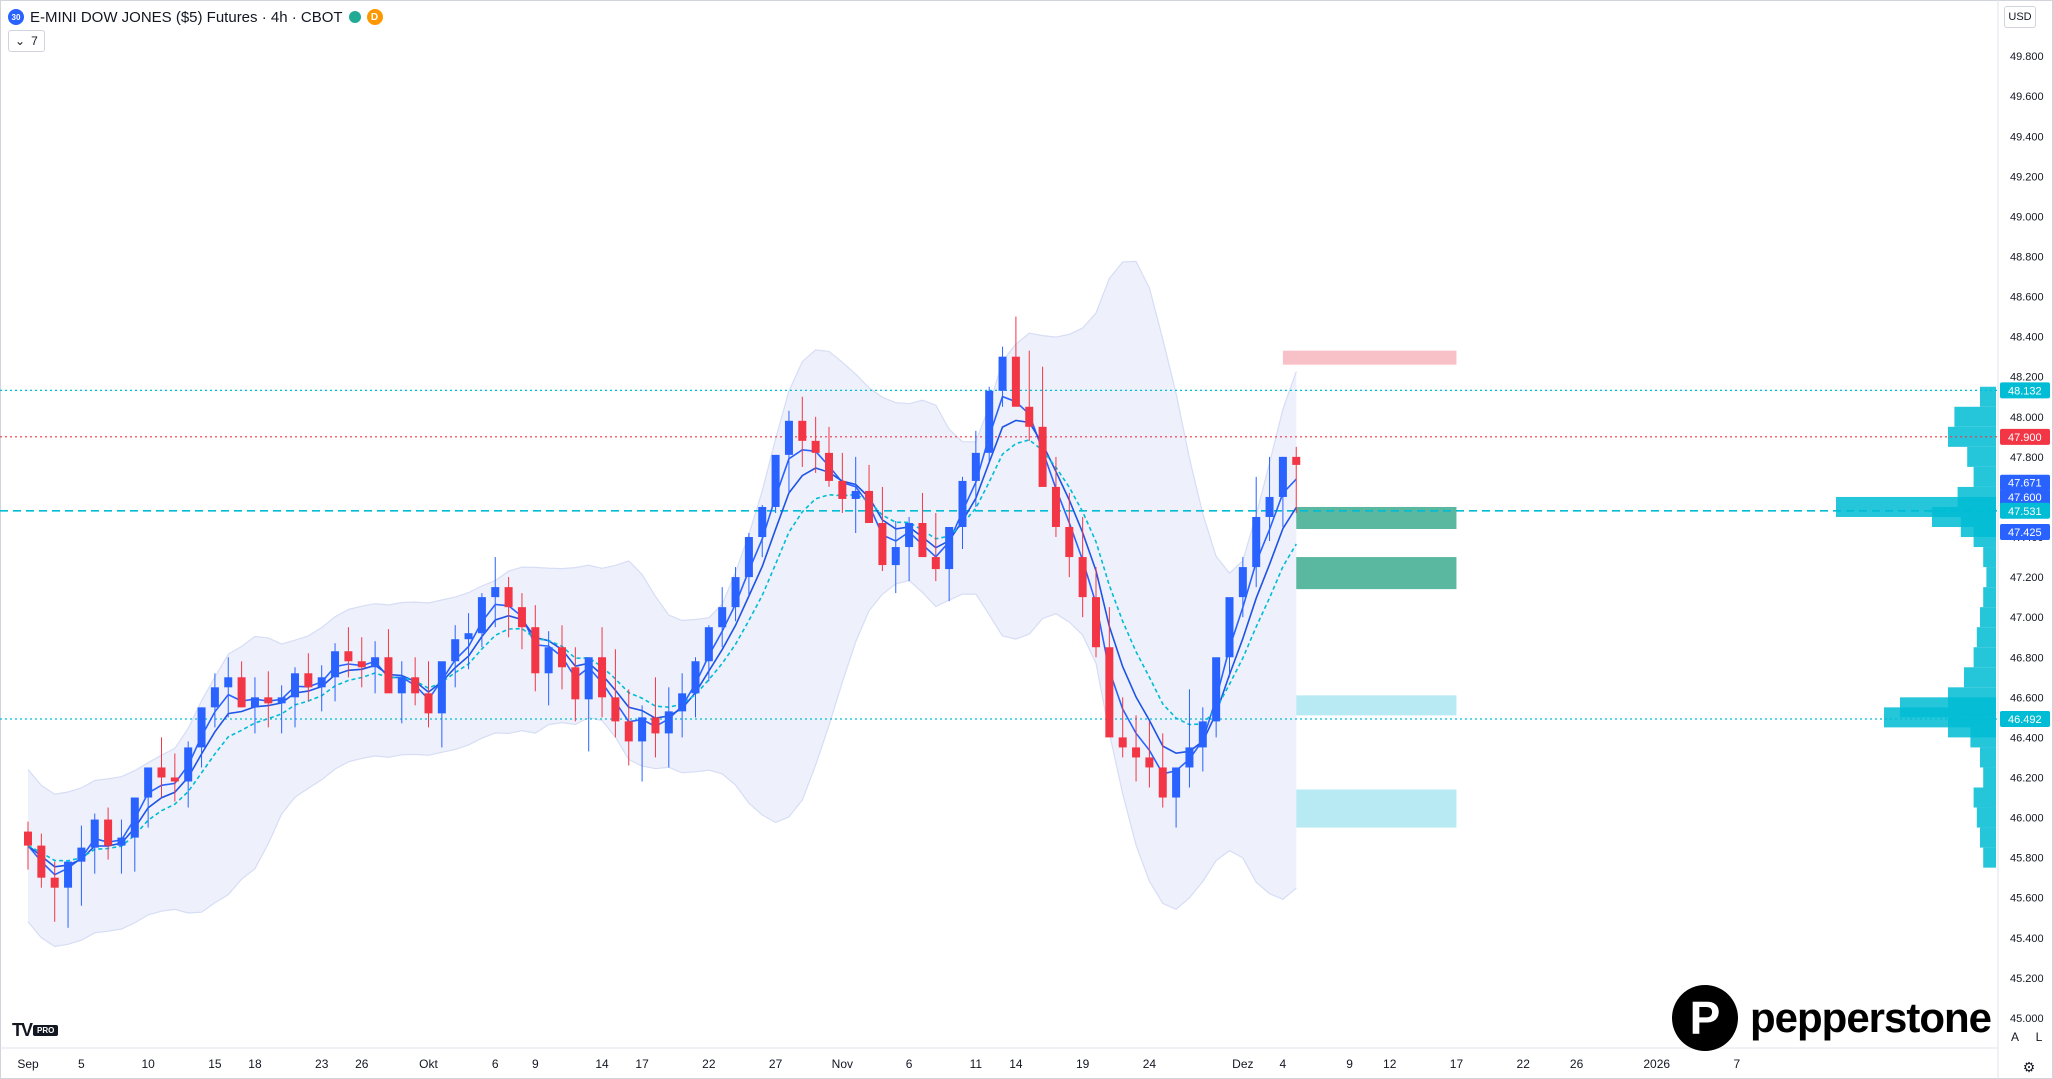 The height and width of the screenshot is (1079, 2053). I want to click on y-tick-label: 47.200, so click(2027, 578).